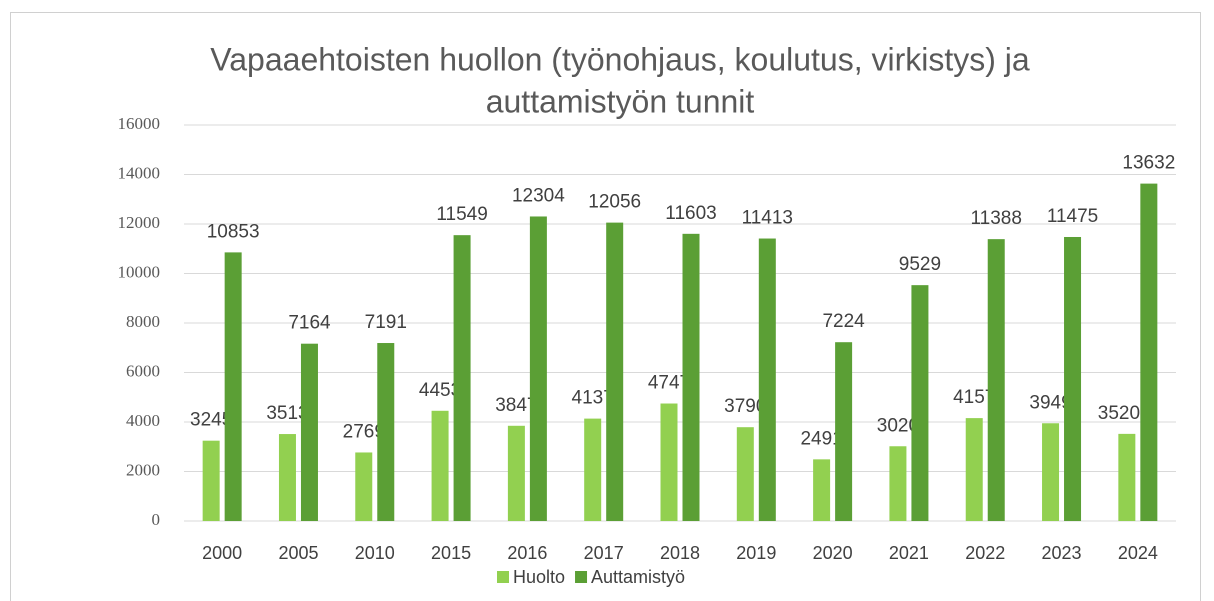  Describe the element at coordinates (386, 322) in the screenshot. I see `data-label: 7191` at that location.